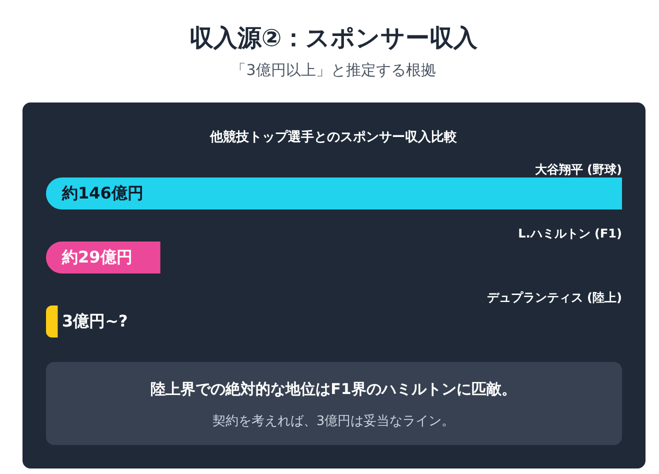 The width and height of the screenshot is (659, 474). What do you see at coordinates (333, 389) in the screenshot?
I see `text: 陸上界での絶対的な地位はF1界のハミルトンに匹敵。` at bounding box center [333, 389].